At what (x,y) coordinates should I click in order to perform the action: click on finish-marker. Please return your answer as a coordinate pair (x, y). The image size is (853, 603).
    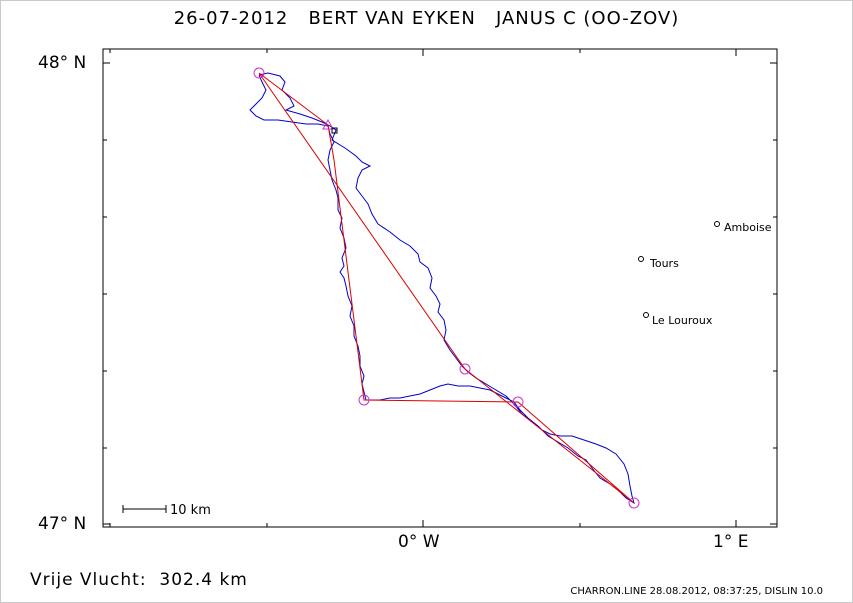
    Looking at the image, I should click on (334, 130).